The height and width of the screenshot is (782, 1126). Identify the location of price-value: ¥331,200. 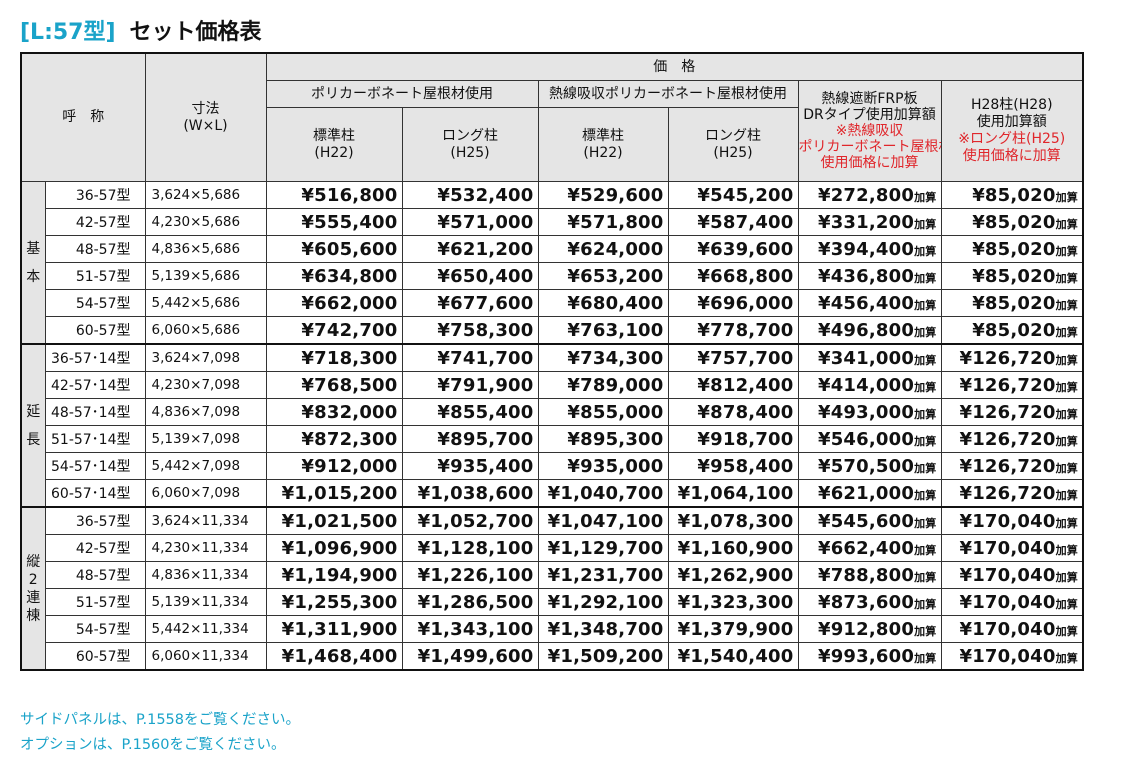
(866, 222).